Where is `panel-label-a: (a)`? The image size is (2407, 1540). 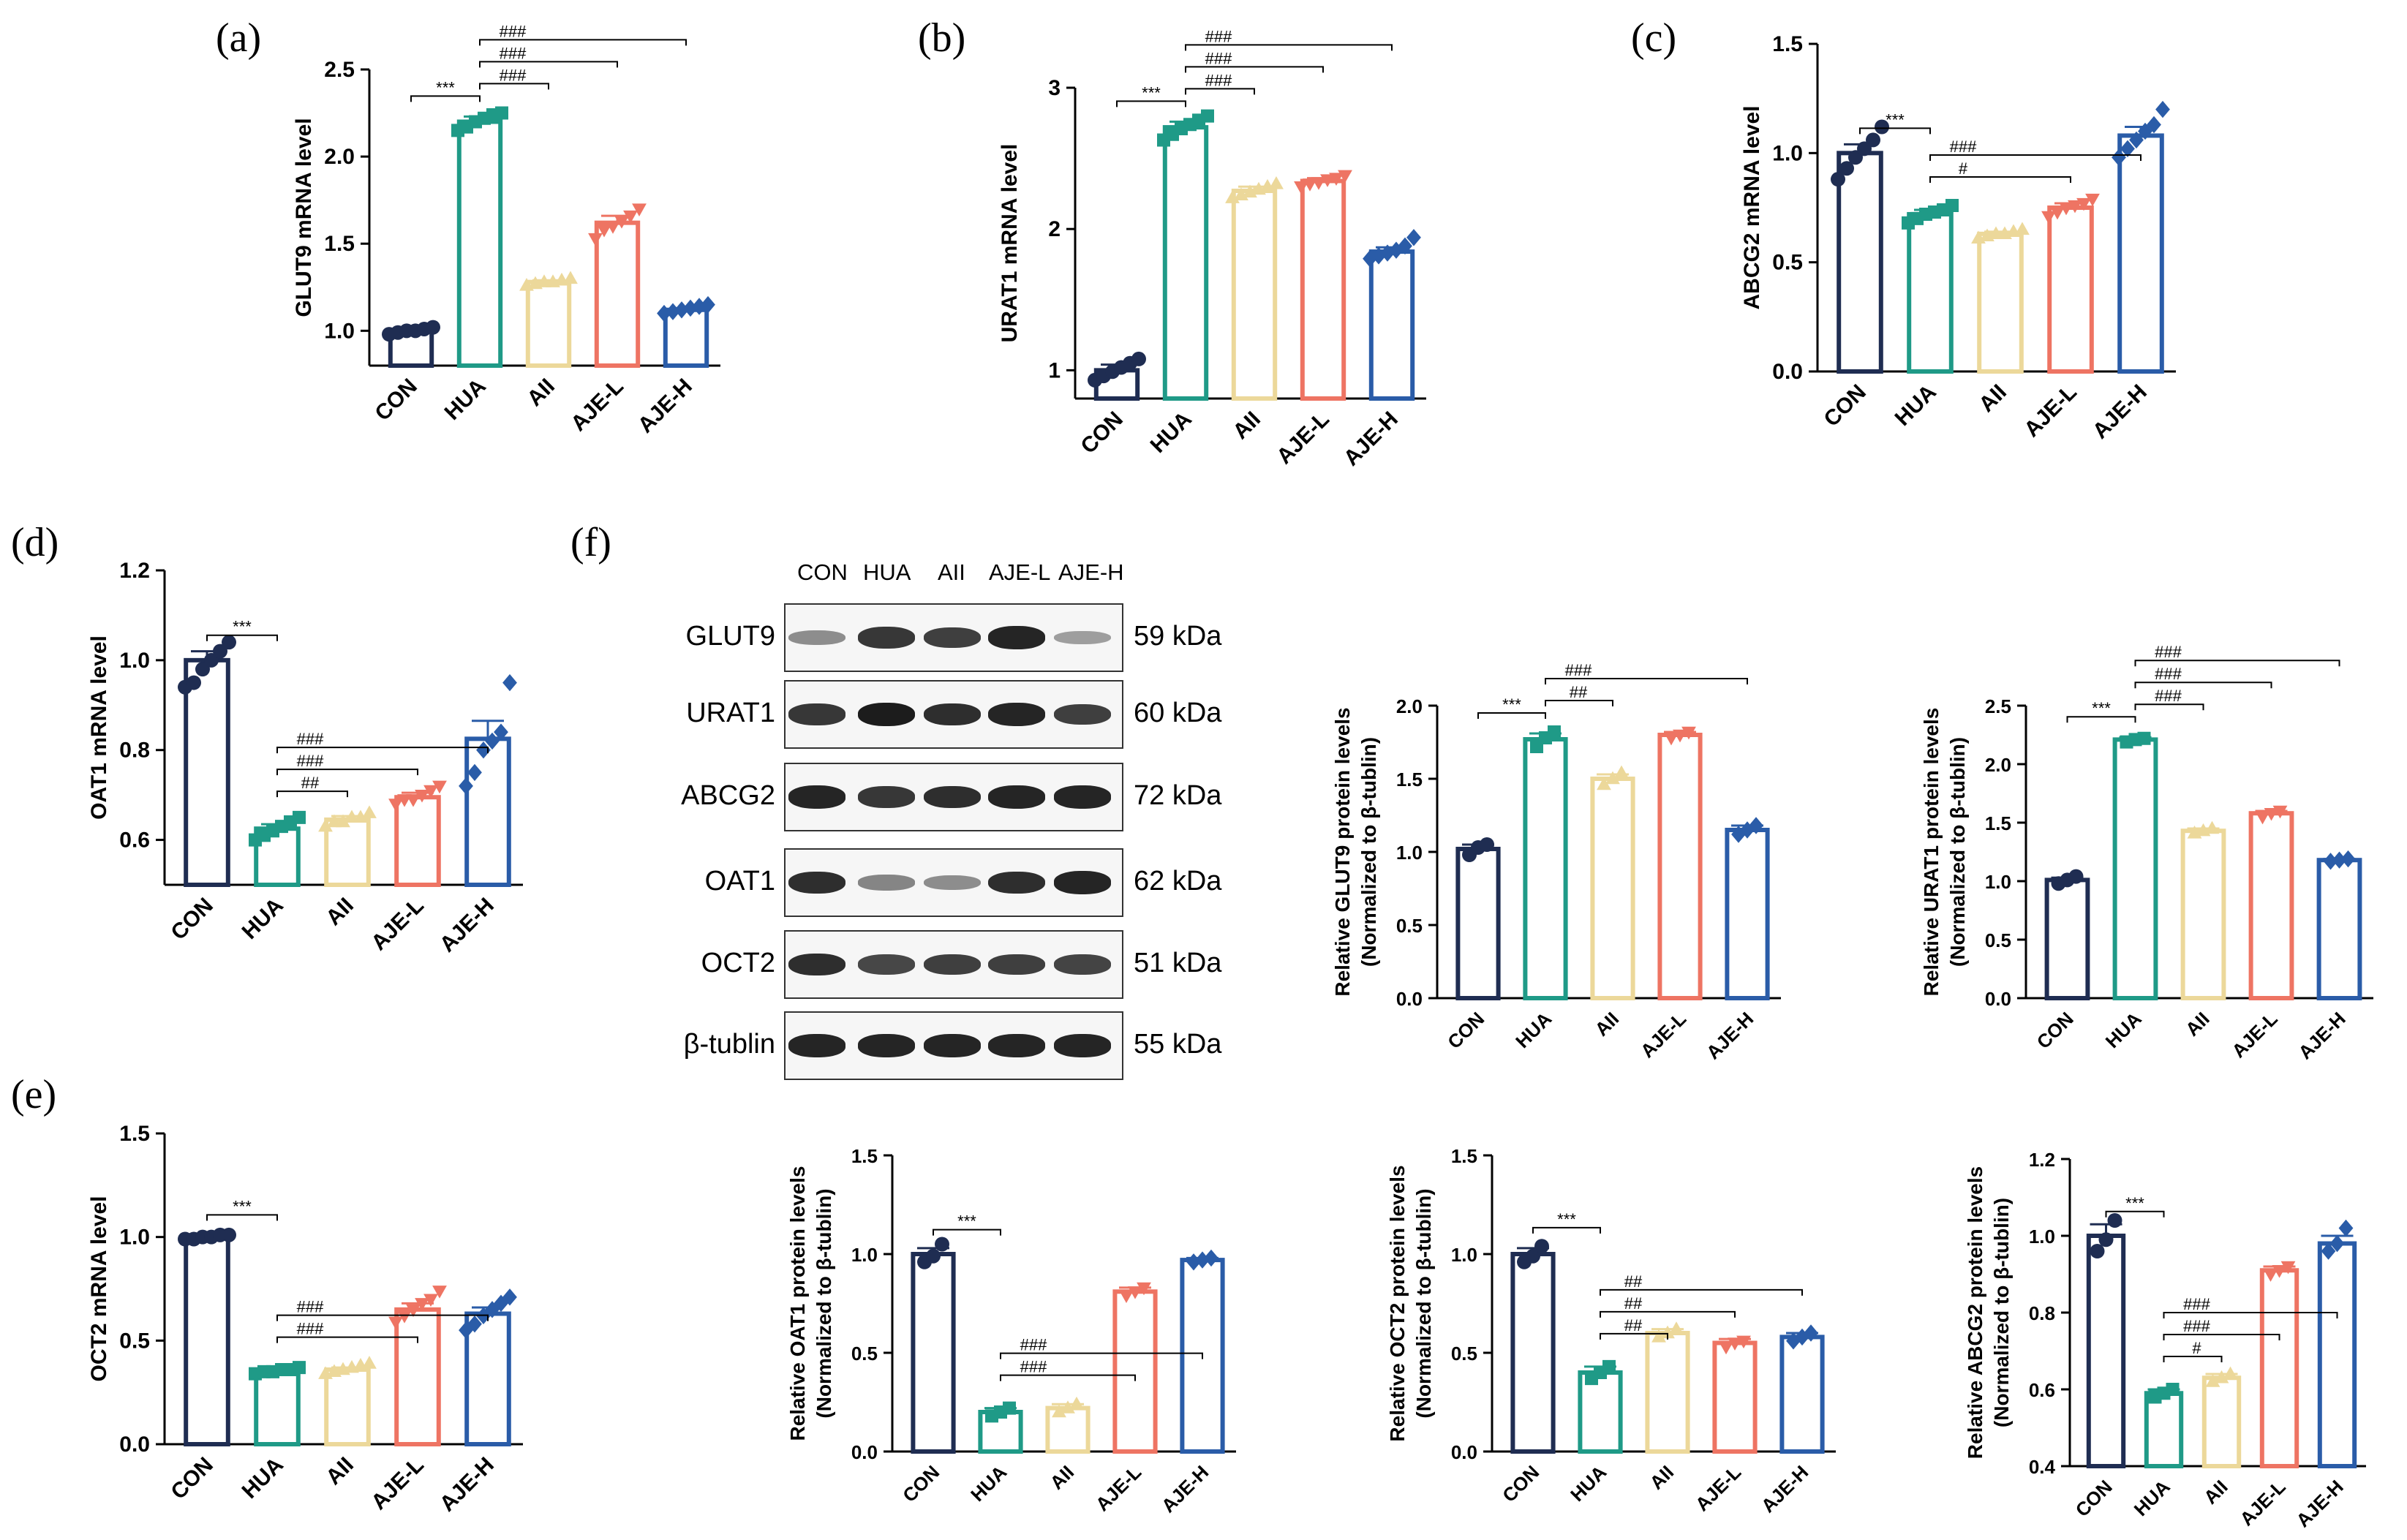
panel-label-a: (a) is located at coordinates (239, 38).